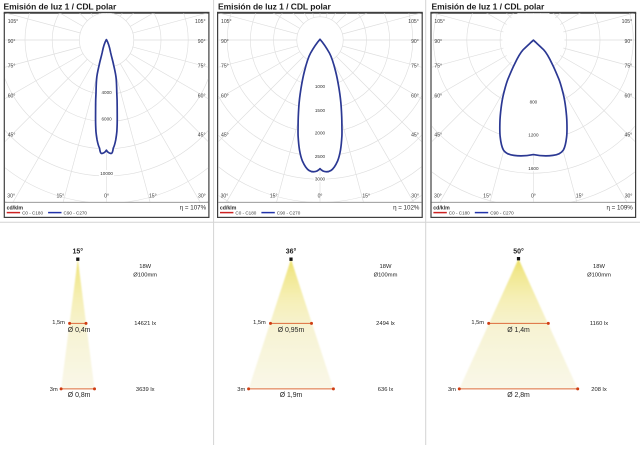 This screenshot has width=640, height=450. What do you see at coordinates (106, 118) in the screenshot?
I see `svg-text: 6000` at bounding box center [106, 118].